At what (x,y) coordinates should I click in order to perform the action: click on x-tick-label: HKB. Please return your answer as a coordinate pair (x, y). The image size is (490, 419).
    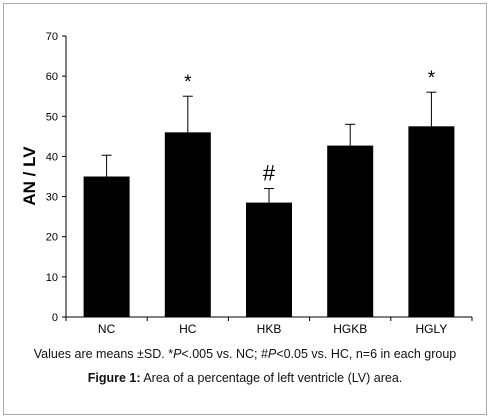
    Looking at the image, I should click on (269, 329).